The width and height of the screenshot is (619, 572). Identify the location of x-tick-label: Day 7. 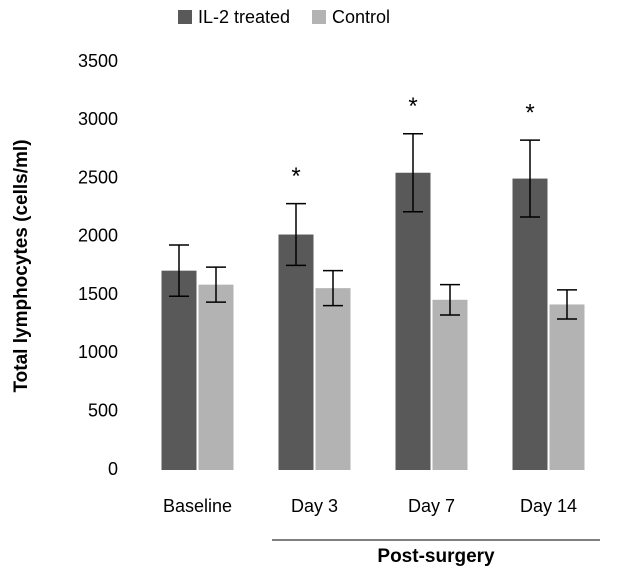
(431, 506).